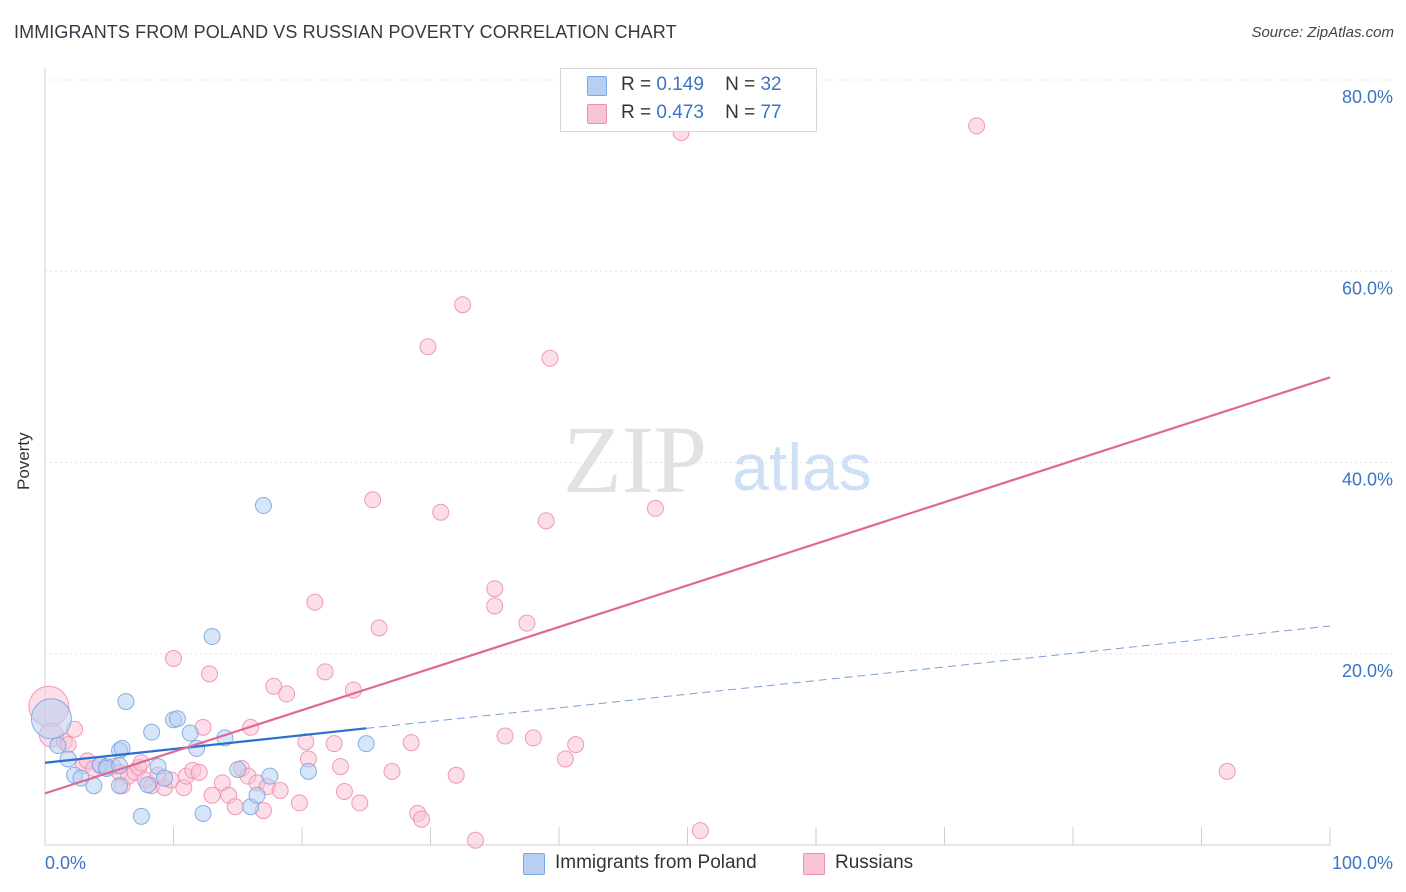  What do you see at coordinates (1367, 288) in the screenshot?
I see `y-tick-label-2: 60.0%` at bounding box center [1367, 288].